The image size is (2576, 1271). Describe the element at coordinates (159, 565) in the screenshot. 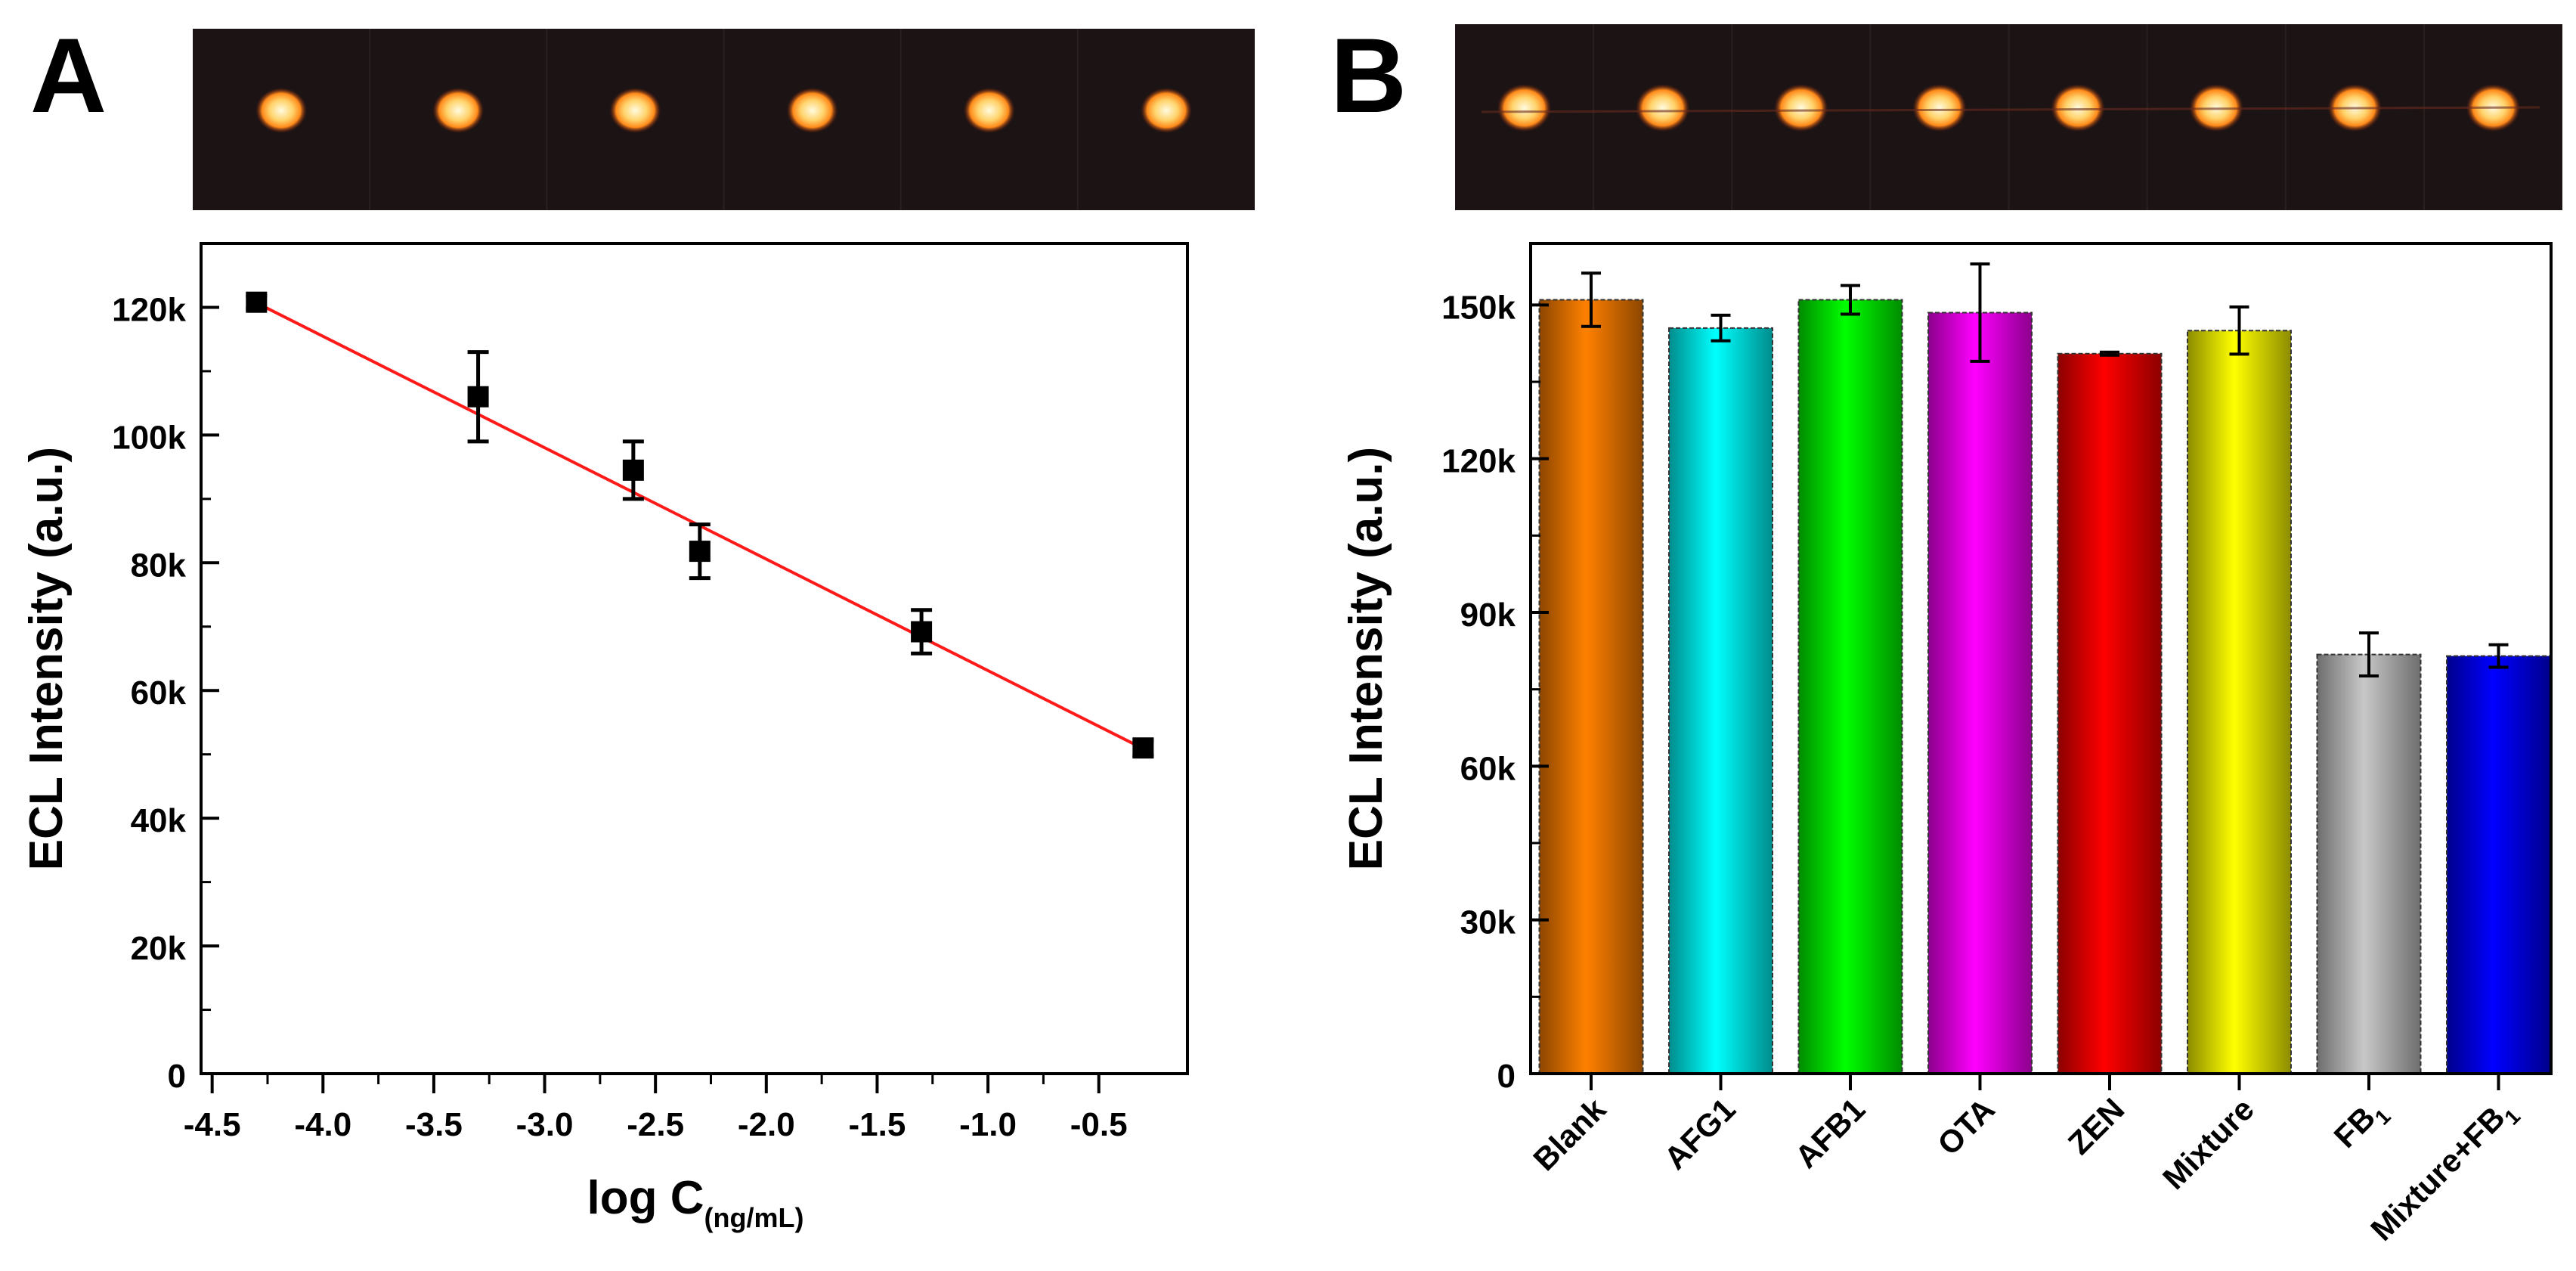

I see `y-tick-label: 80k` at that location.